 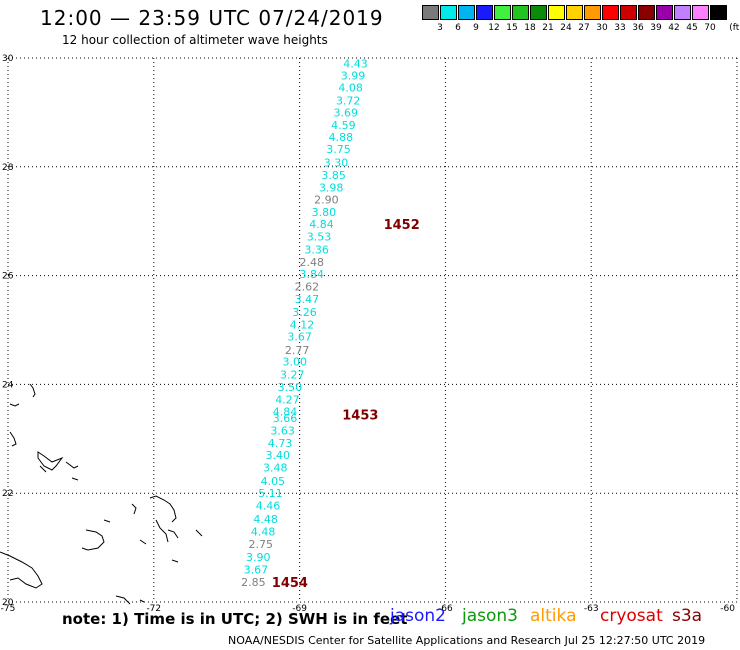 What do you see at coordinates (710, 28) in the screenshot?
I see `legend-label: 70` at bounding box center [710, 28].